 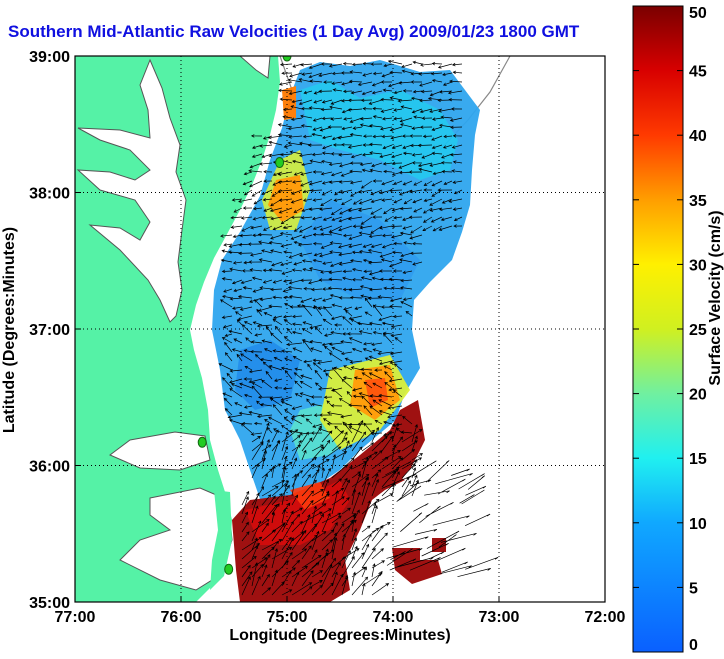 What do you see at coordinates (605, 617) in the screenshot?
I see `x-tick-label: 72:00` at bounding box center [605, 617].